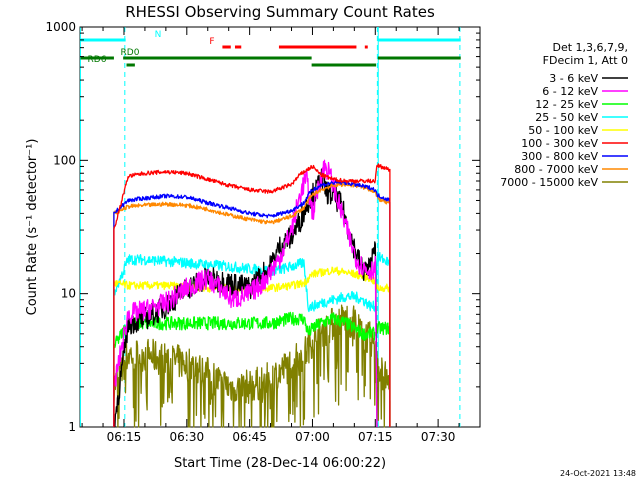  What do you see at coordinates (32, 227) in the screenshot?
I see `y-axis-label: Count Rate (s⁻¹ detector⁻¹)` at bounding box center [32, 227].